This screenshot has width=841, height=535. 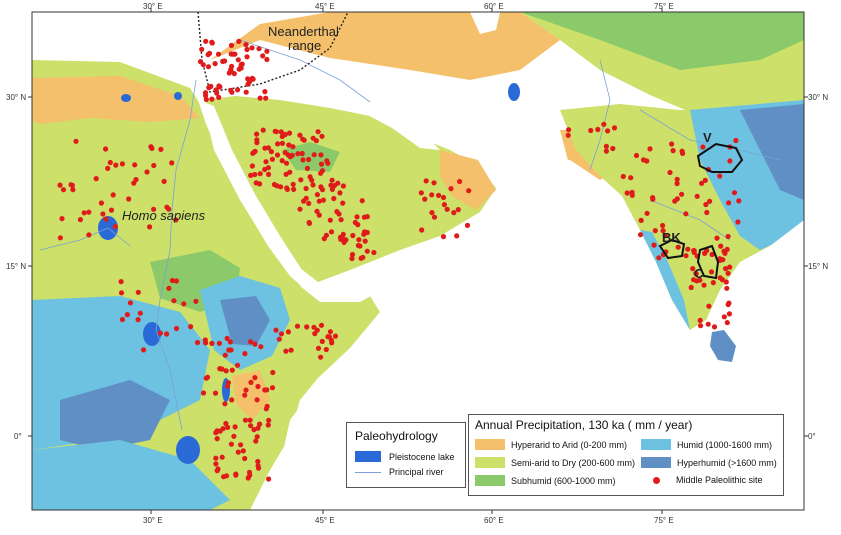 I want to click on x-tick-top-75: 75° E, so click(x=664, y=6).